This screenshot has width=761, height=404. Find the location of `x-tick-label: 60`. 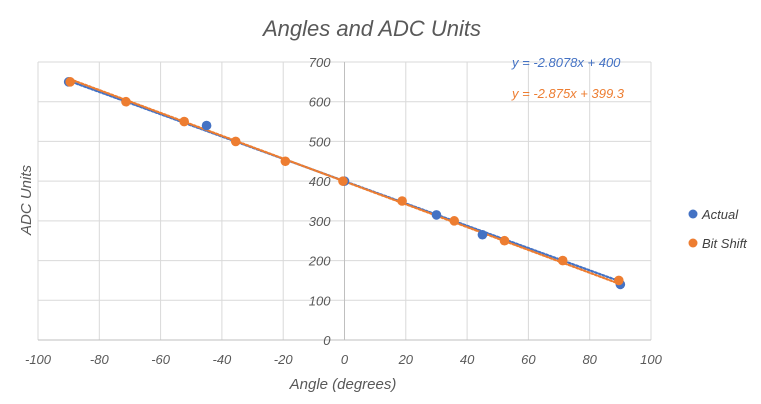

x-tick-label: 60 is located at coordinates (528, 359).